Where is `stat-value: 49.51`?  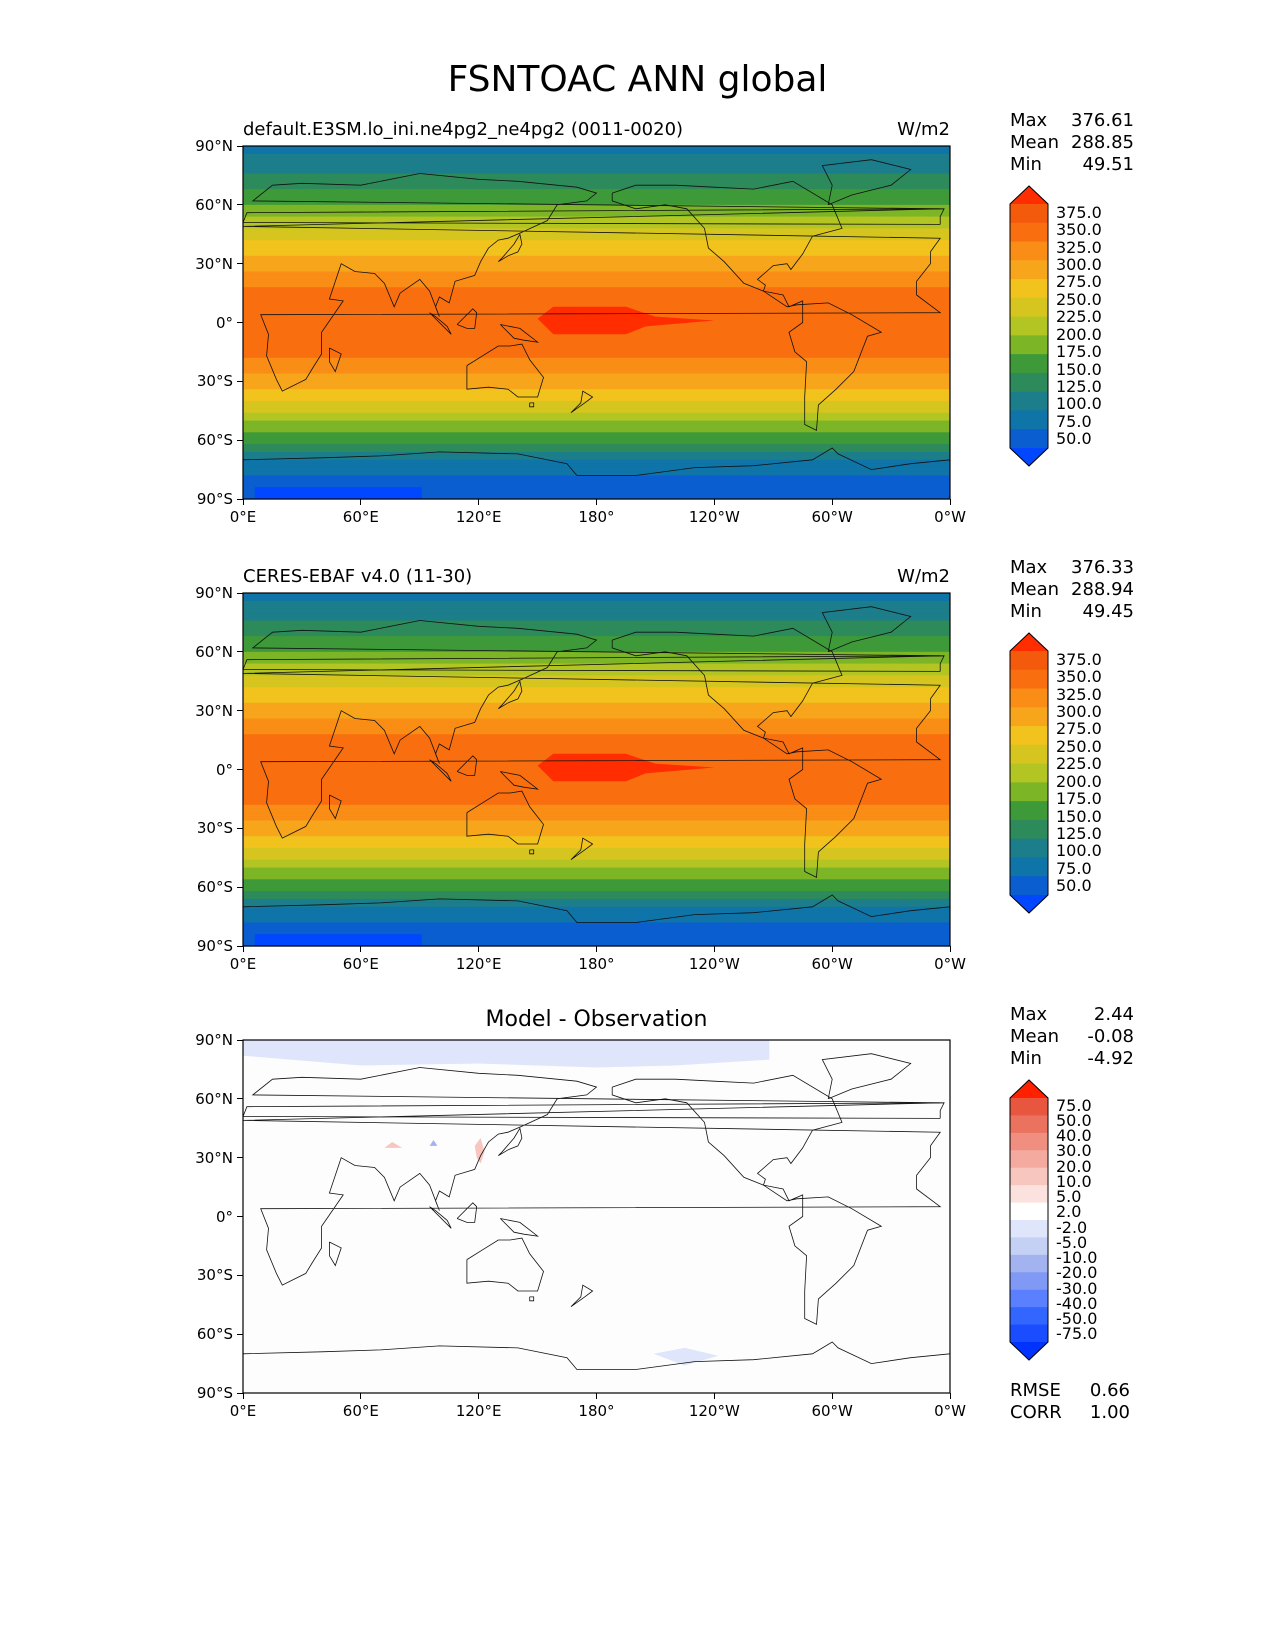
stat-value: 49.51 is located at coordinates (1108, 164).